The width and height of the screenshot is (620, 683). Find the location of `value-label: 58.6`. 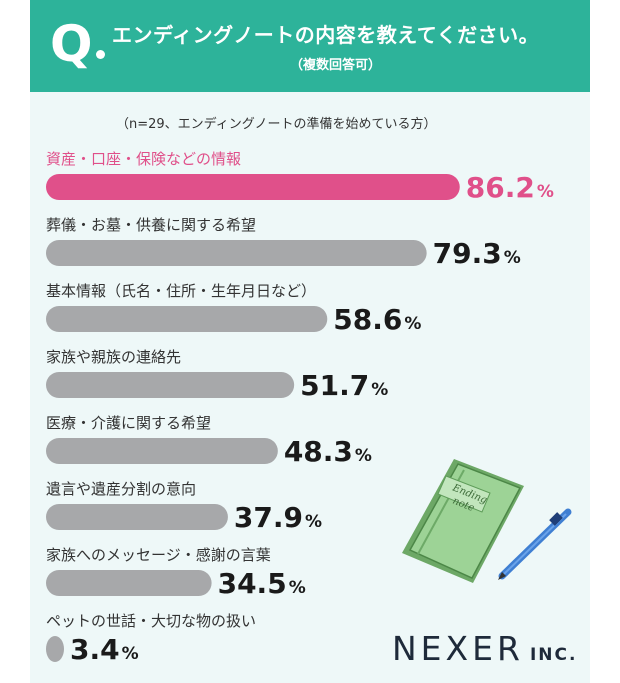

value-label: 58.6 is located at coordinates (367, 319).